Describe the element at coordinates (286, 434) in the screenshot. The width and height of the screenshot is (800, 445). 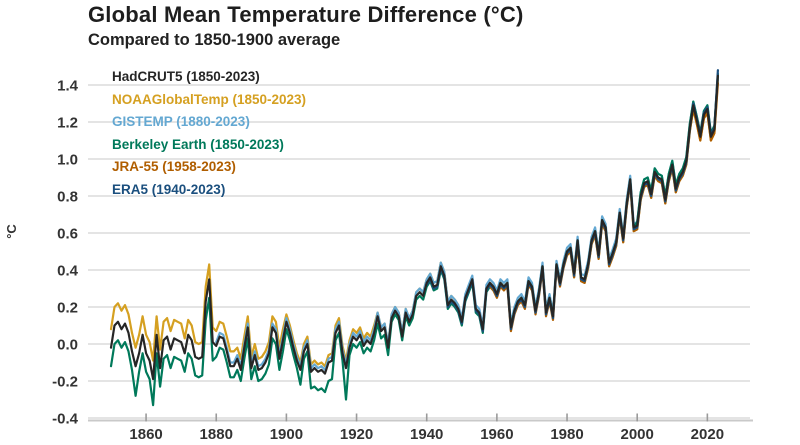
I see `x-tick-label: 1900` at that location.